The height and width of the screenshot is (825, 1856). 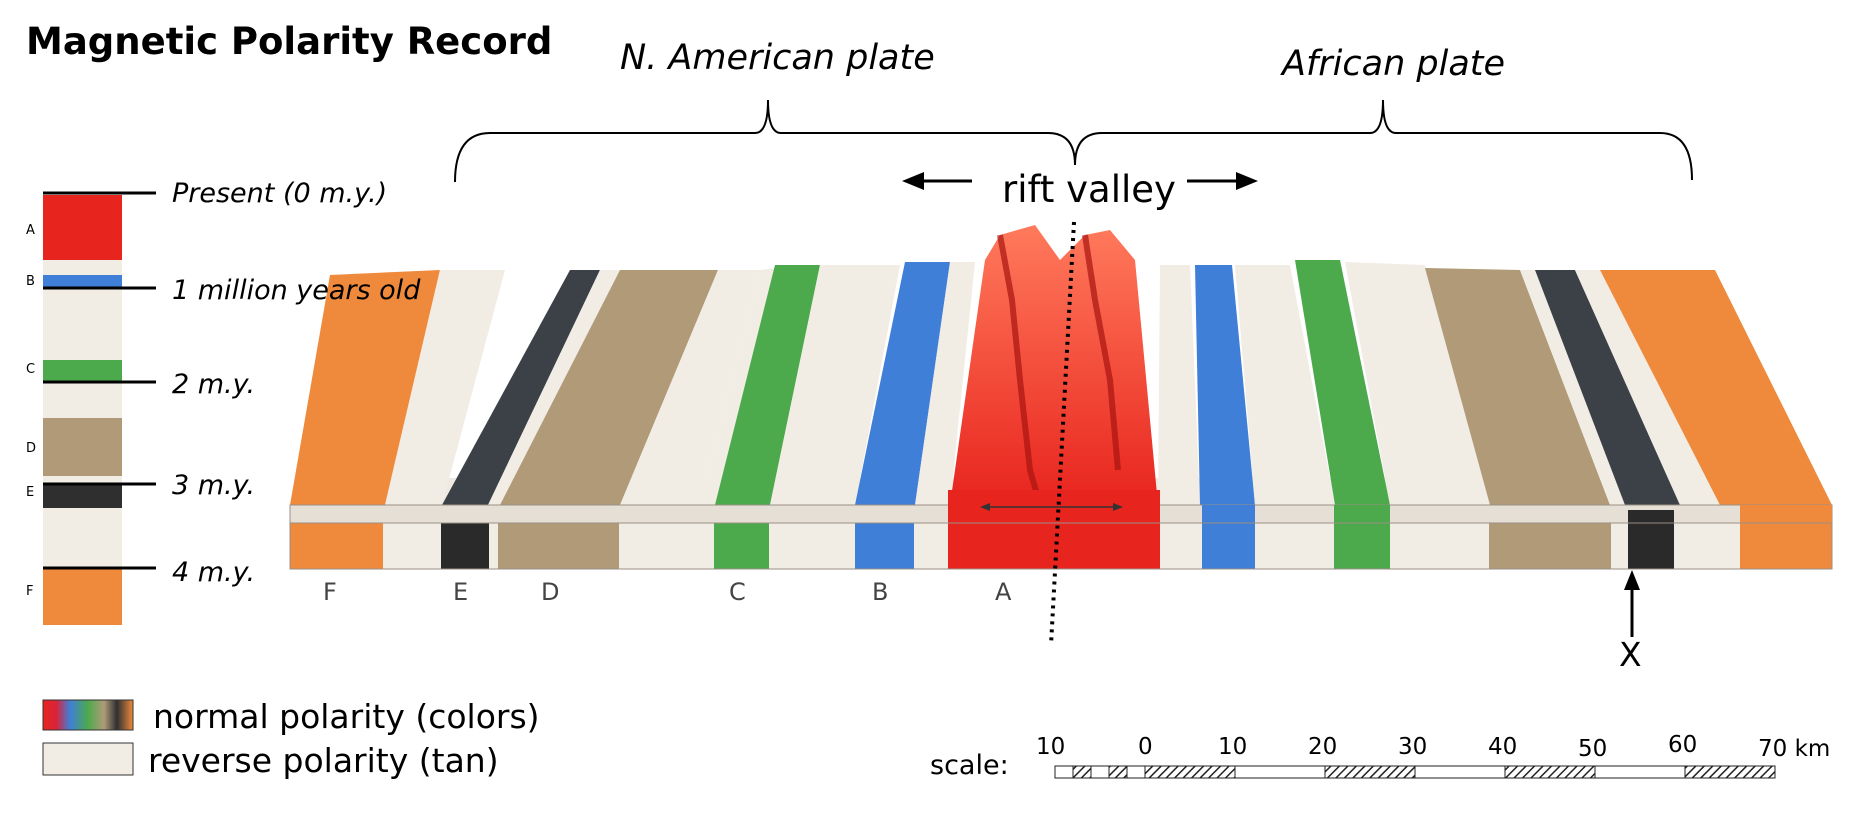 What do you see at coordinates (1062, 433) in the screenshot?
I see `rift-axis-line` at bounding box center [1062, 433].